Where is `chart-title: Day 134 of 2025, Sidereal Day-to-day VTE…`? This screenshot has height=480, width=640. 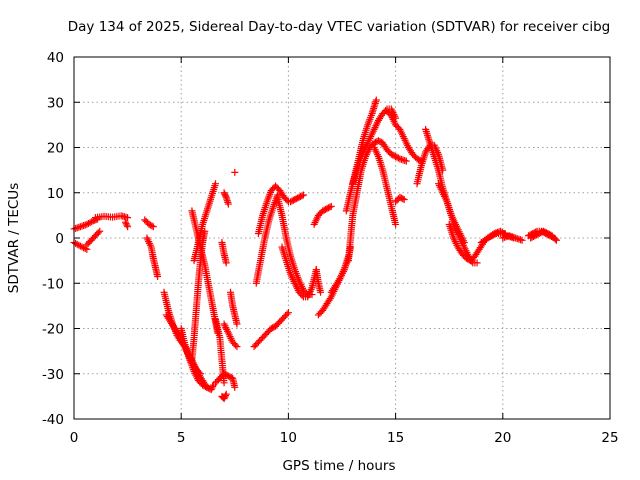 chart-title: Day 134 of 2025, Sidereal Day-to-day VTE… is located at coordinates (339, 27).